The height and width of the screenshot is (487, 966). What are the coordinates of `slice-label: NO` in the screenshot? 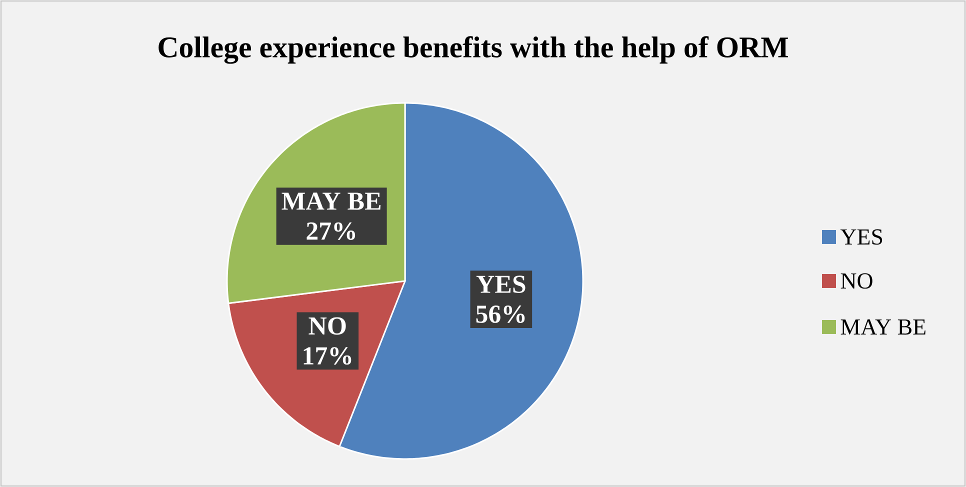 It's located at (327, 326).